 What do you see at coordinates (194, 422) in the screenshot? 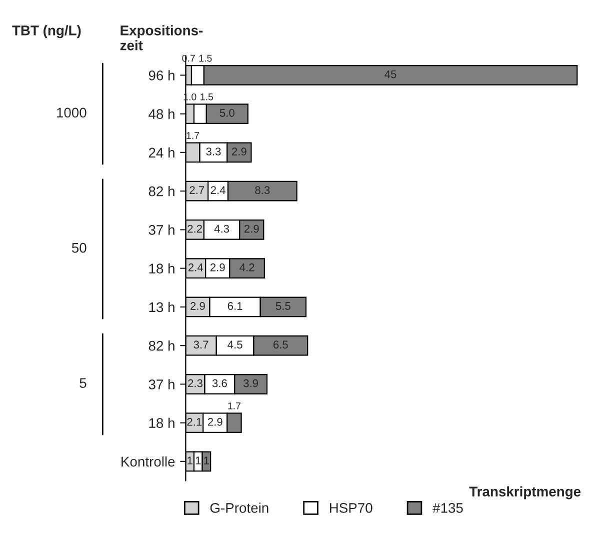
I see `data-label: 2.1` at bounding box center [194, 422].